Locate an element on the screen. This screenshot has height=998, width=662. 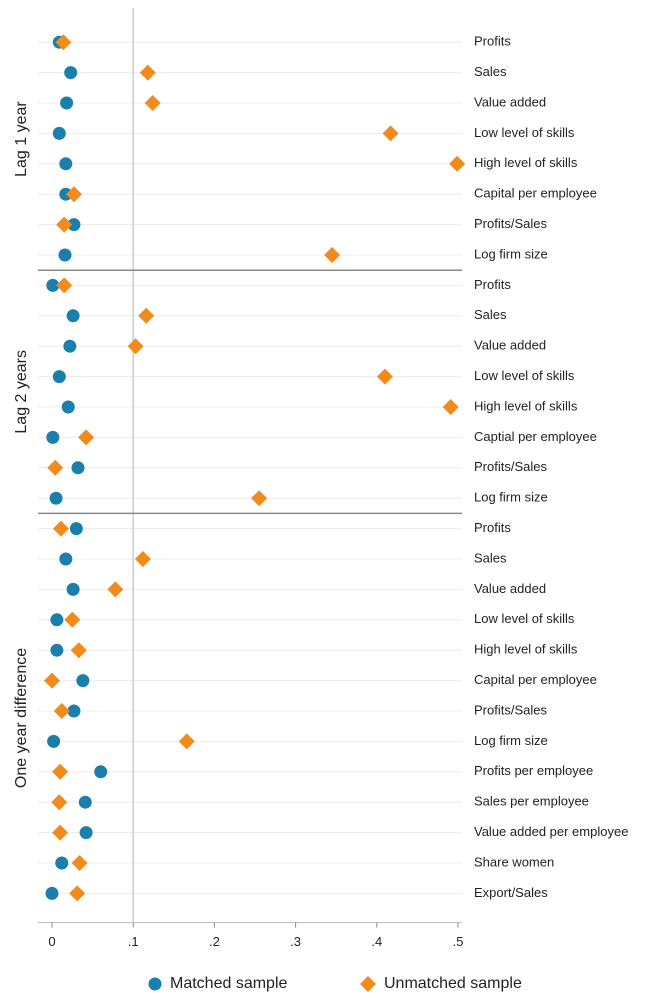
x-tick-label: .3 is located at coordinates (295, 941).